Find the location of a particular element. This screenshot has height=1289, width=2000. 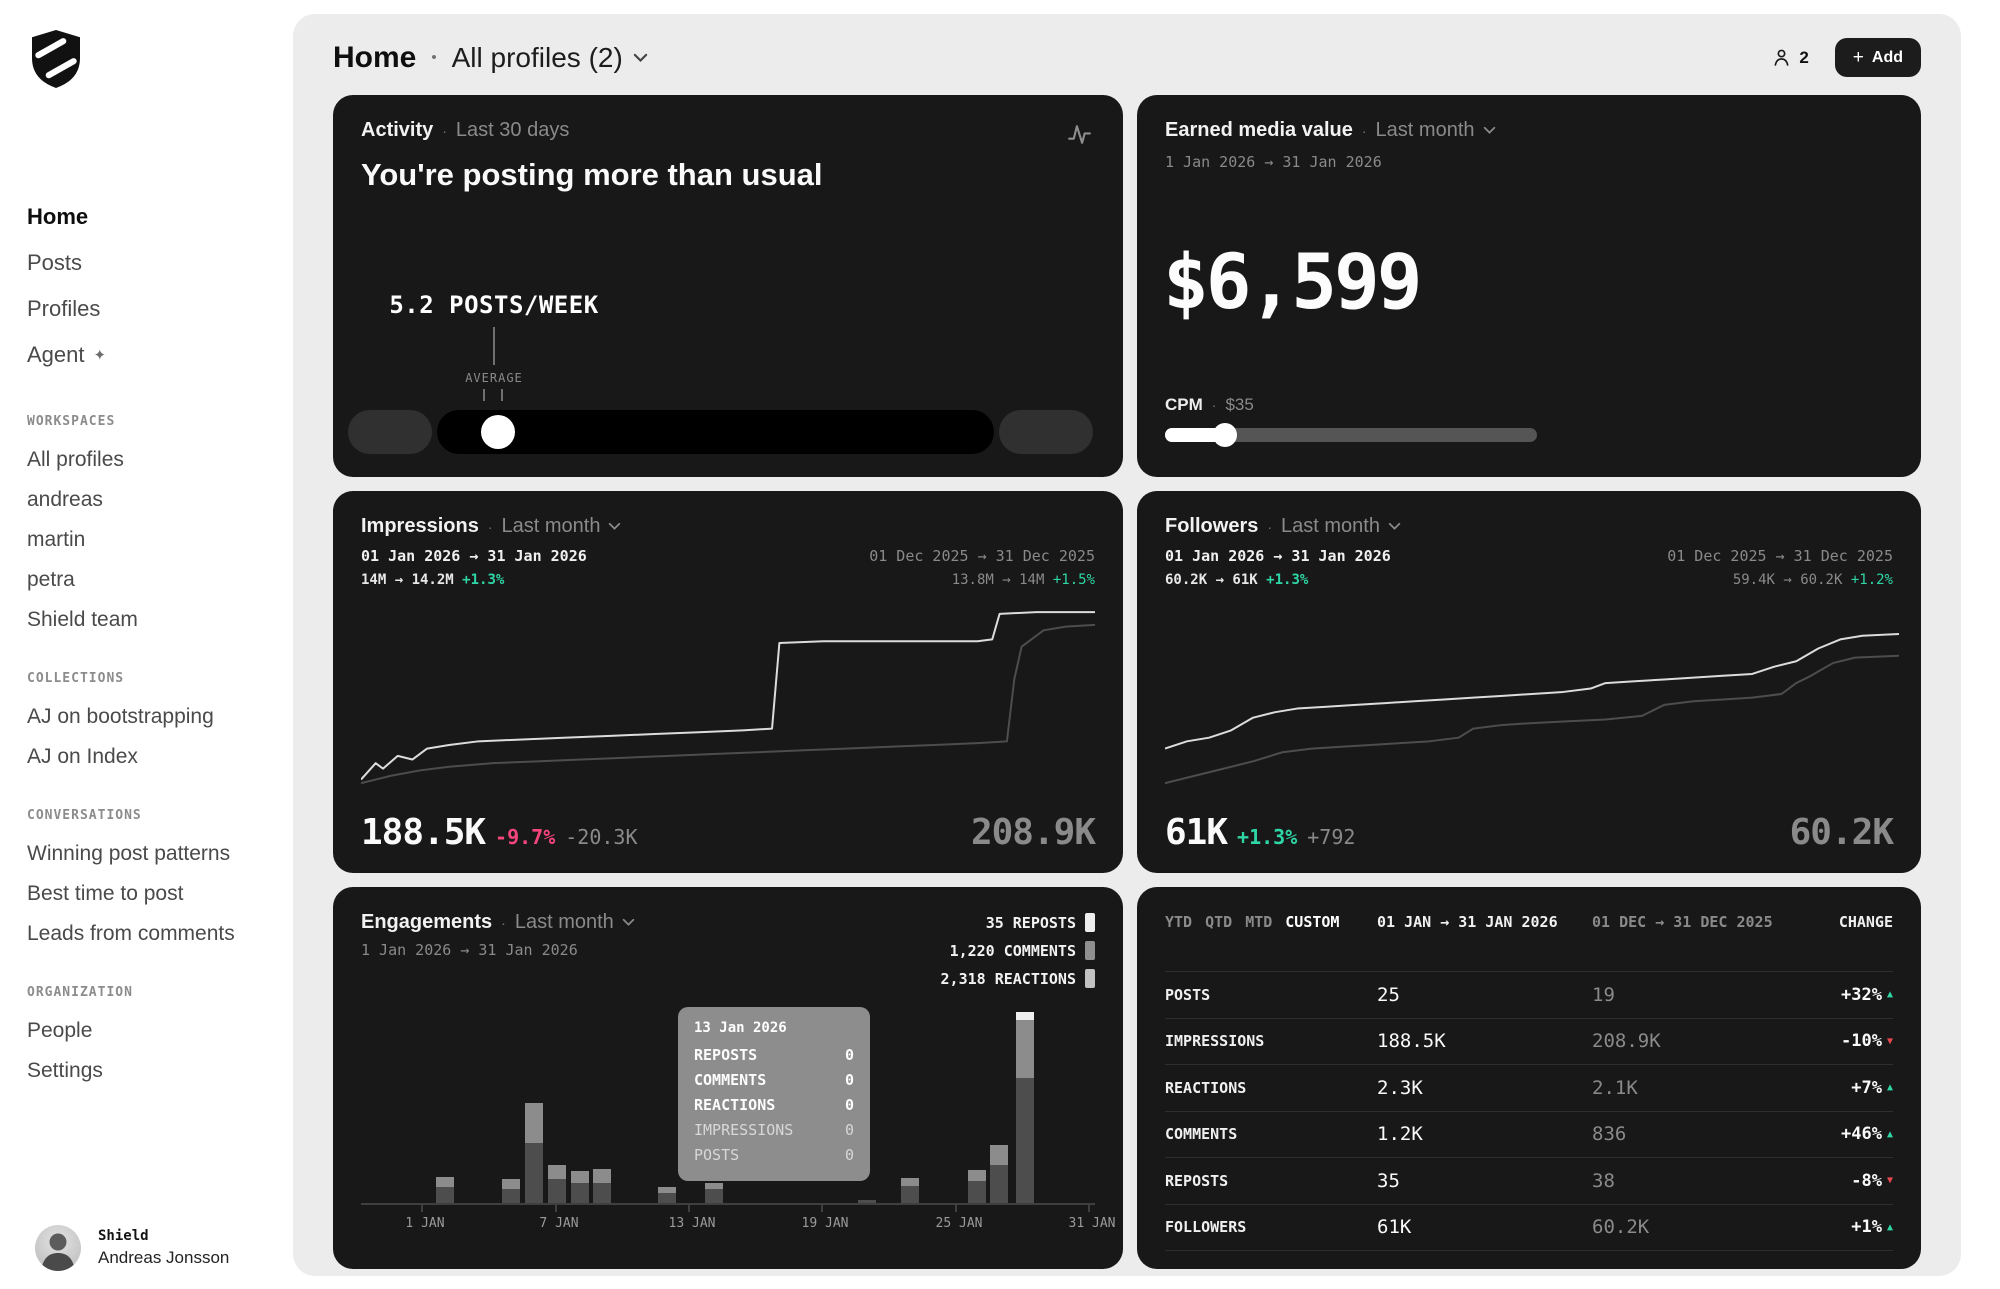

sidebar-section-title: WORKSPACES is located at coordinates (71, 421).